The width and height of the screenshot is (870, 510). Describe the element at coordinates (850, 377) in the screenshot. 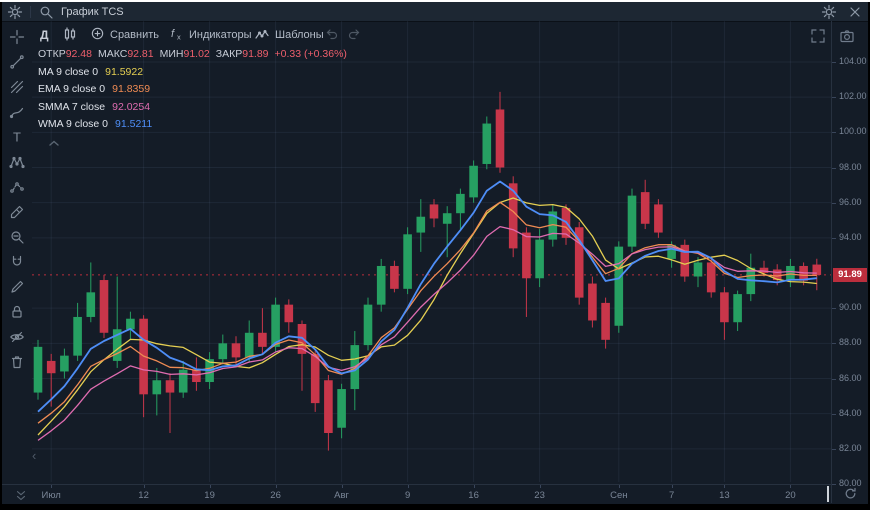

I see `price-tick-label: 86.00` at that location.